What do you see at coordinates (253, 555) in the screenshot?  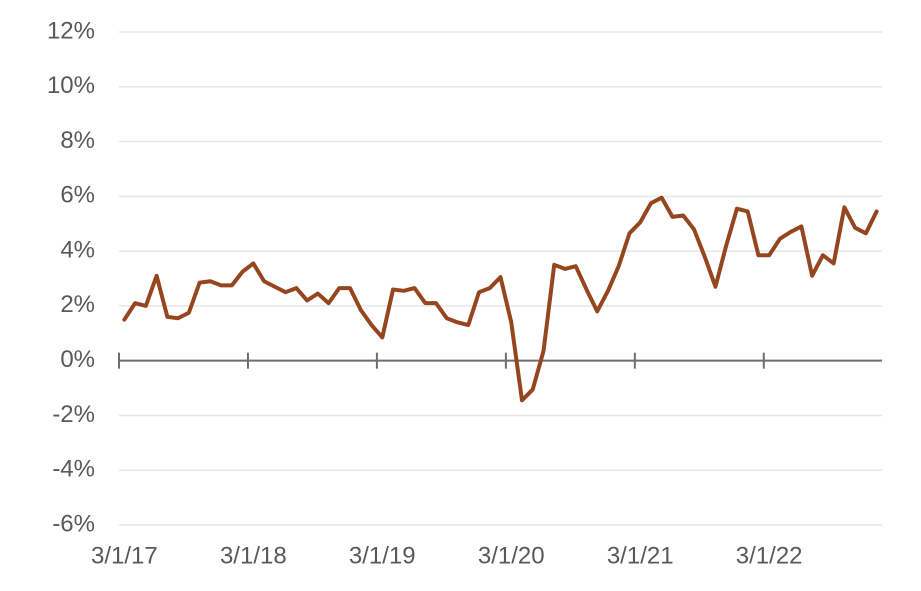 I see `x-tick-label: 3/1/18` at bounding box center [253, 555].